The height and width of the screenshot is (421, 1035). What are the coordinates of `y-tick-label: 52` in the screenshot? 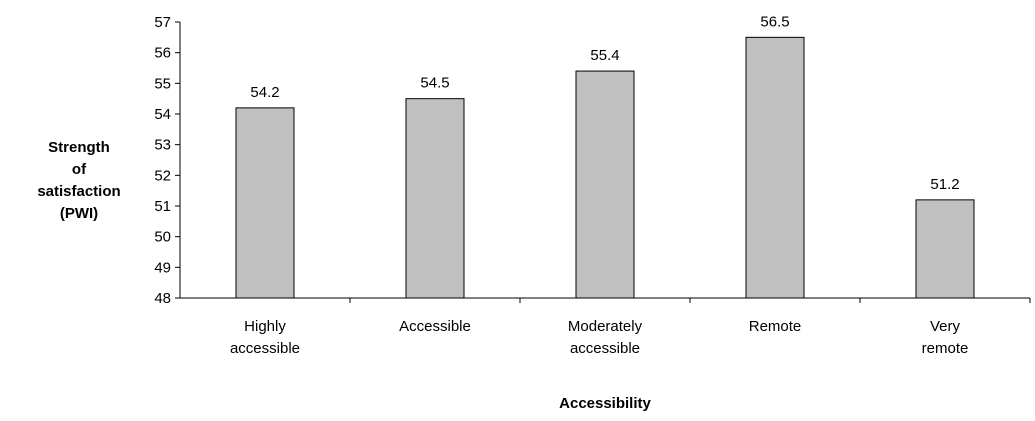 It's located at (162, 175).